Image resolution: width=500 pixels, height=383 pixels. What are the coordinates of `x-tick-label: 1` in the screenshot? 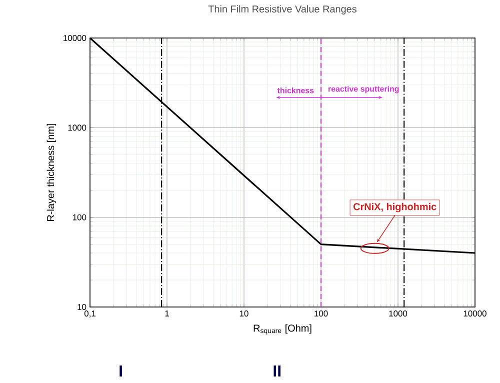 It's located at (167, 313).